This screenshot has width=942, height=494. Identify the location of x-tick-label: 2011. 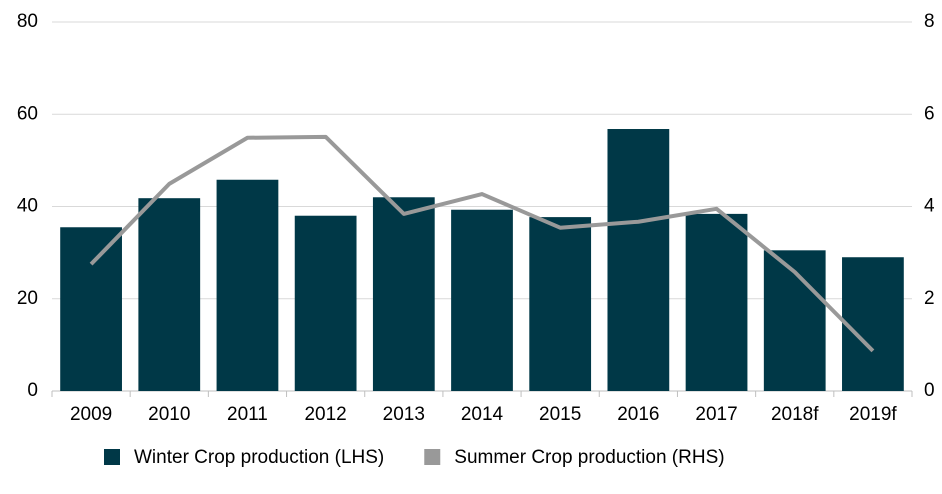
(247, 414).